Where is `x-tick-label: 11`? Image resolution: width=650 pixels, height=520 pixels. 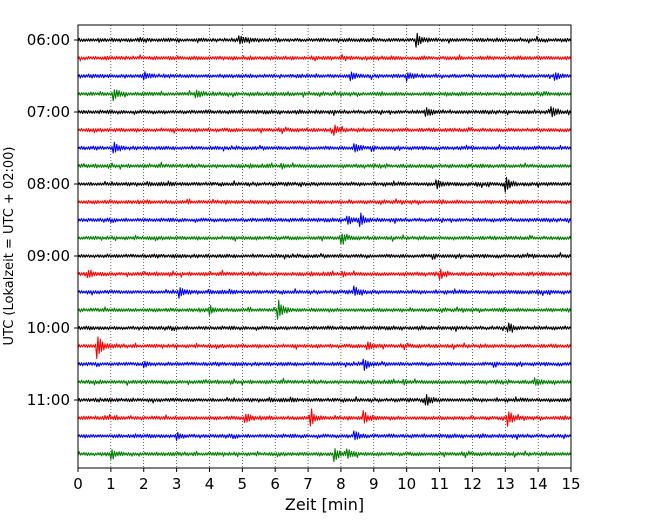 x-tick-label: 11 is located at coordinates (439, 484).